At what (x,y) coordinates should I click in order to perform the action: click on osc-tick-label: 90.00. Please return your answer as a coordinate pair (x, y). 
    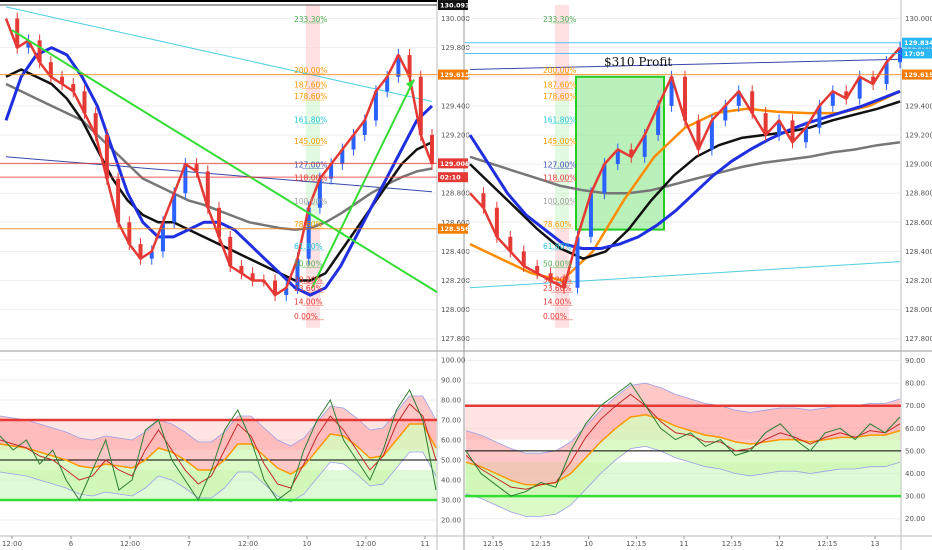
    Looking at the image, I should click on (451, 381).